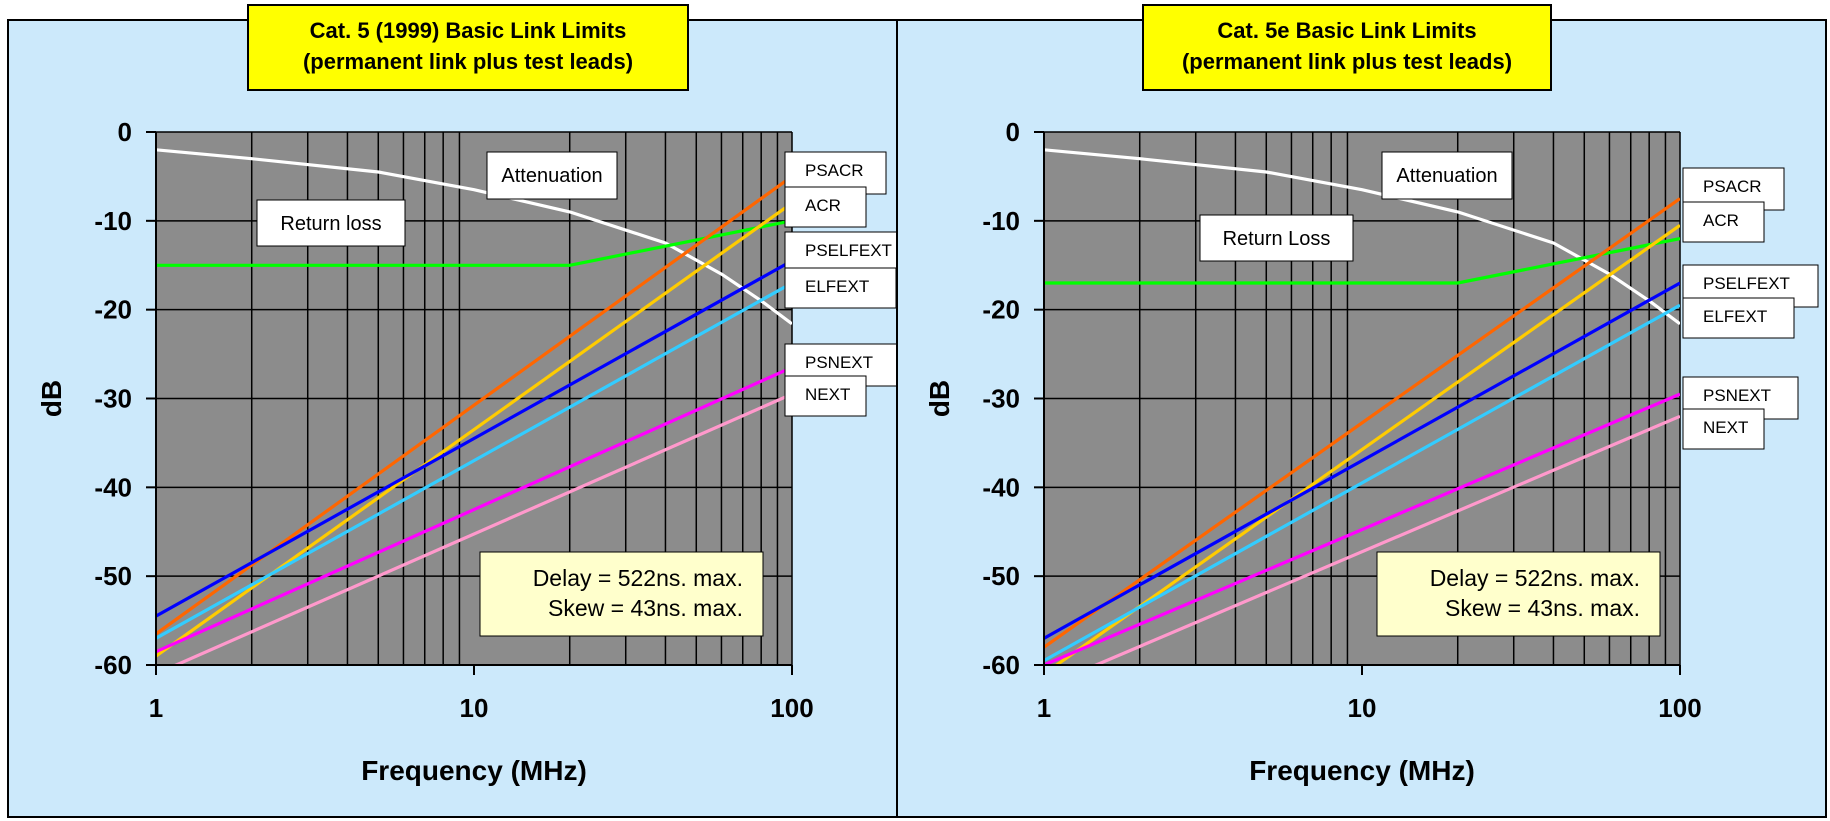  Describe the element at coordinates (468, 30) in the screenshot. I see `chart-title-line: Cat. 5 (1999) Basic Link Limits` at that location.